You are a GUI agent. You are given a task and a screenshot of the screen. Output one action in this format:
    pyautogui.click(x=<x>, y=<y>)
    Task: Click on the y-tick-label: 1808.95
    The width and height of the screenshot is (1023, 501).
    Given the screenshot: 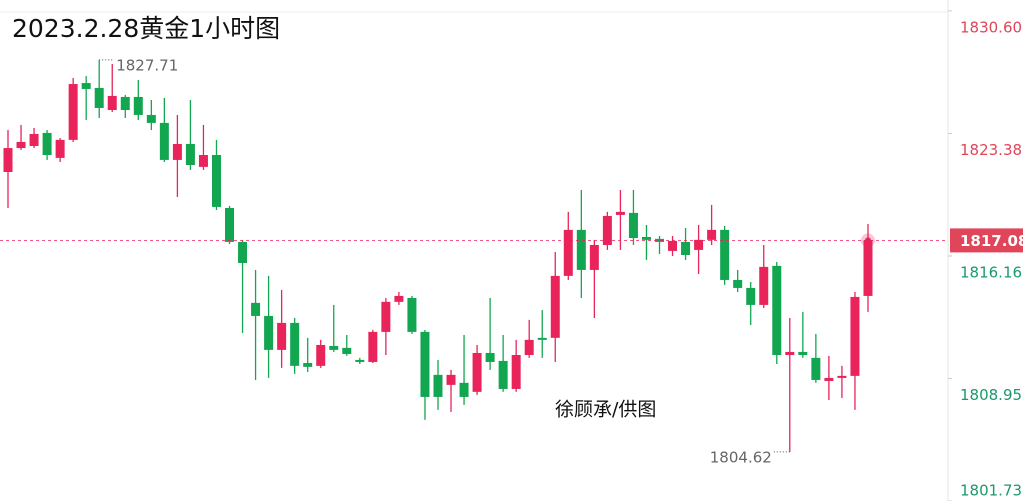 What is the action you would take?
    pyautogui.click(x=991, y=395)
    